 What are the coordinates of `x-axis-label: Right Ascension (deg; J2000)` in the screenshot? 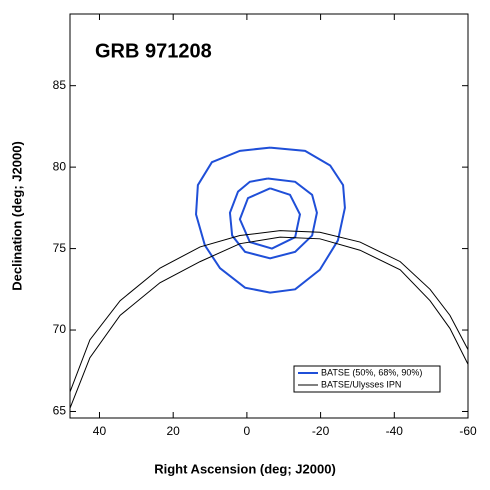 It's located at (245, 468).